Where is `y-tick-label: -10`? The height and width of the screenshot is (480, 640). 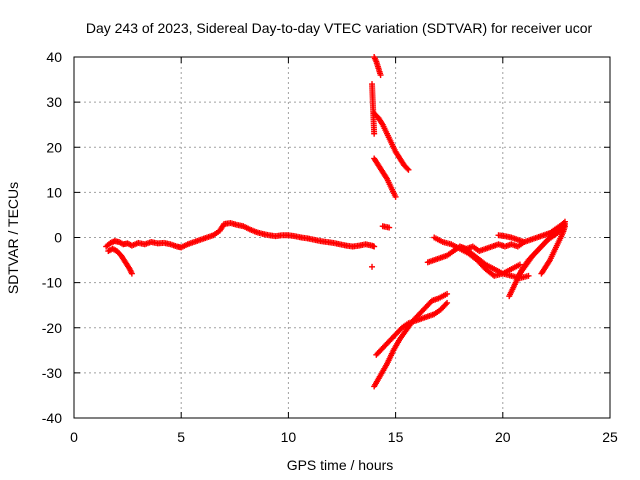 y-tick-label: -10 is located at coordinates (52, 283).